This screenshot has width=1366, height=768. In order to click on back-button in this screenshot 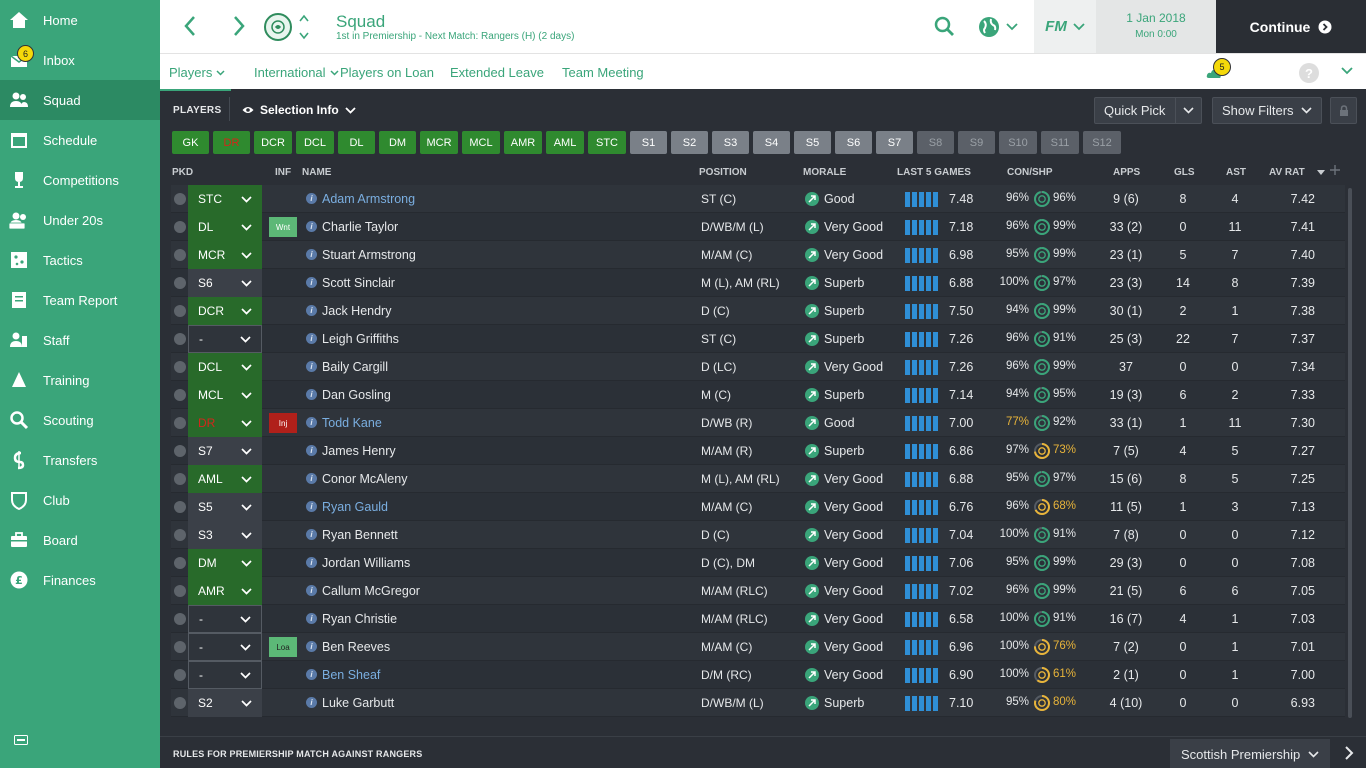, I will do `click(190, 26)`.